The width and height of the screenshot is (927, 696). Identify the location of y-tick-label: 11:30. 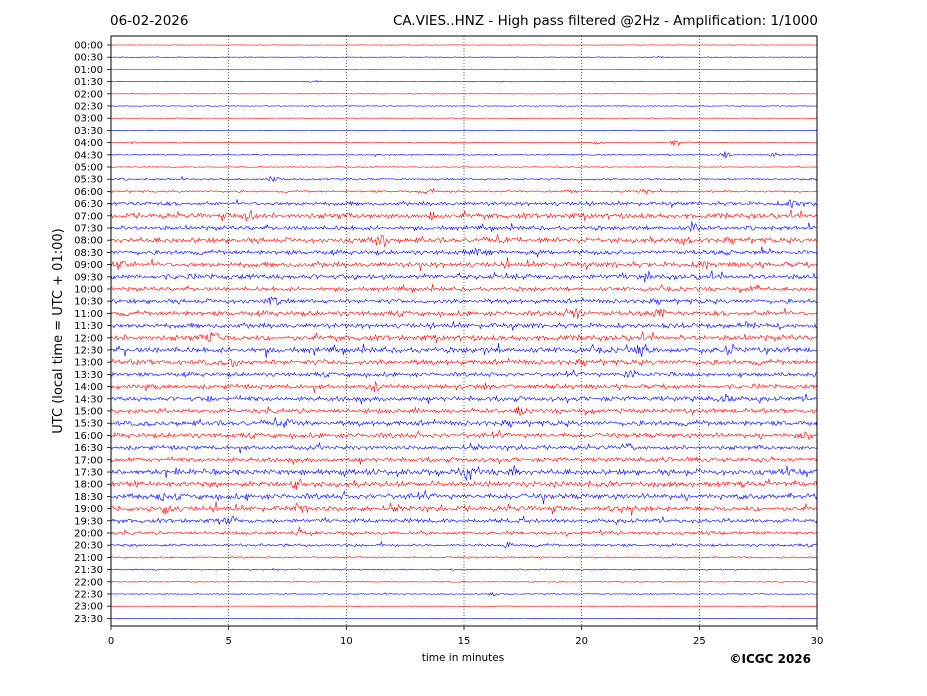
(88, 326).